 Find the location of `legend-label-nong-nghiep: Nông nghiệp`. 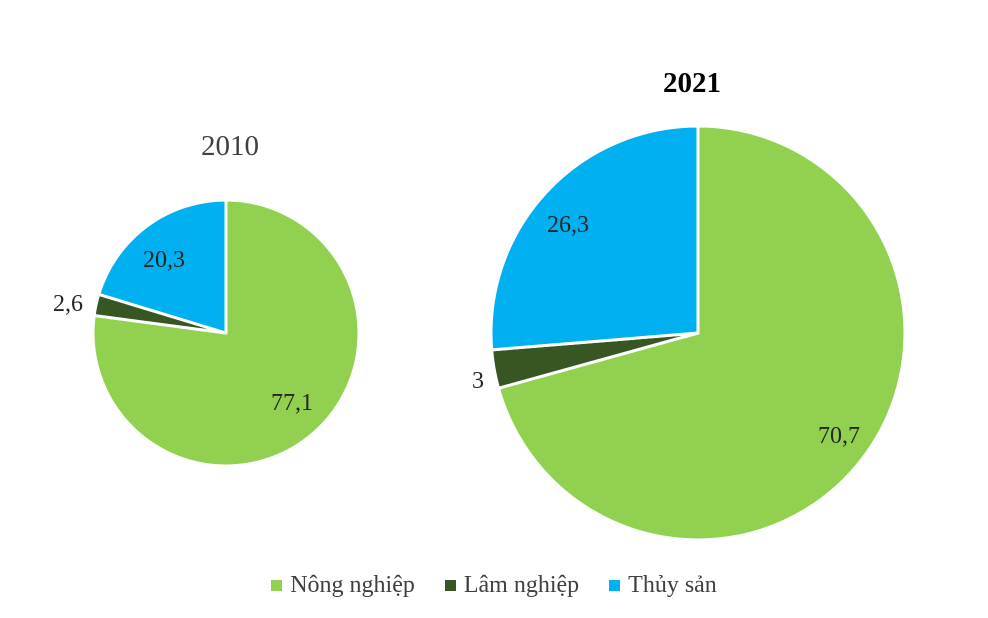

legend-label-nong-nghiep: Nông nghiệp is located at coordinates (352, 585).